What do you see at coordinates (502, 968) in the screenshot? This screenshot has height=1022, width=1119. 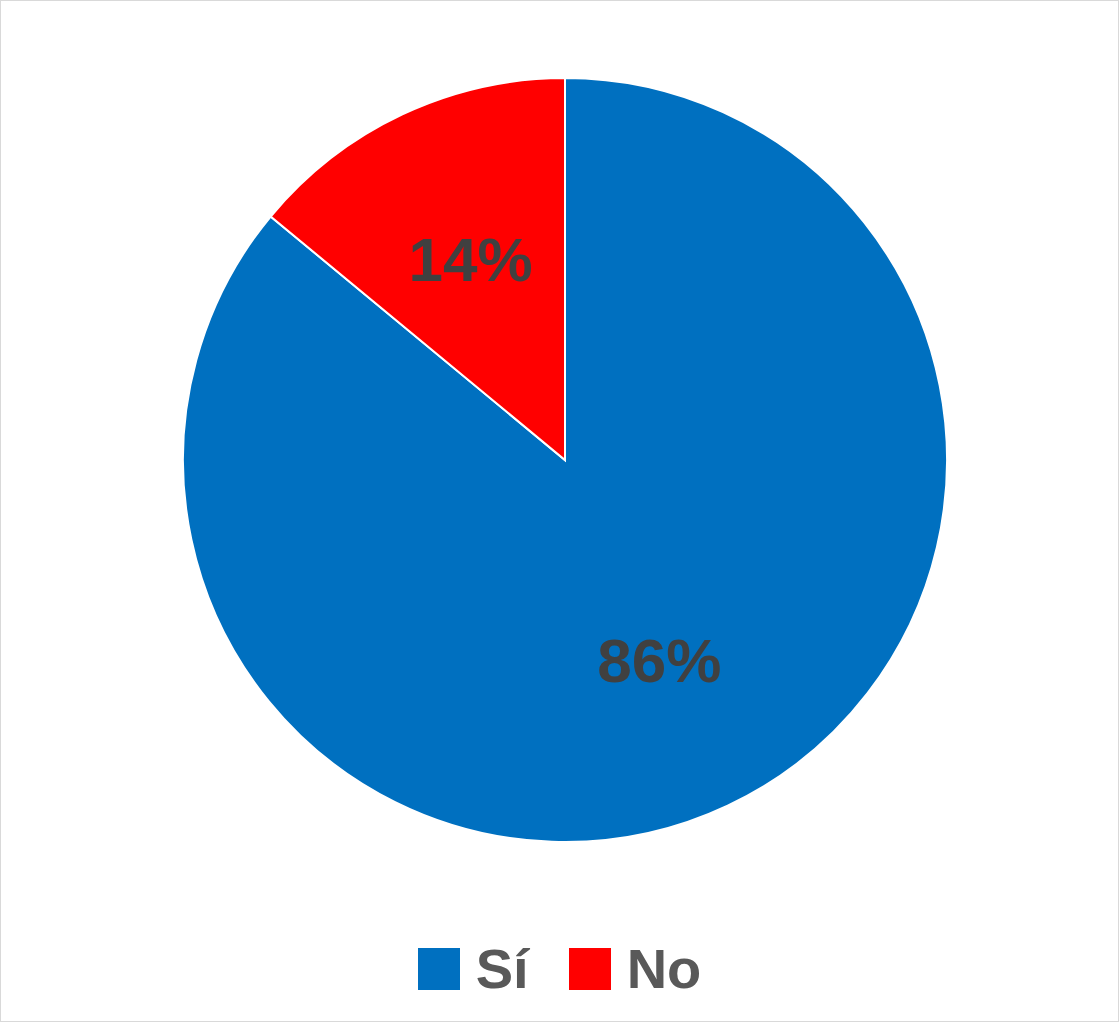 I see `legend-label: Sí` at bounding box center [502, 968].